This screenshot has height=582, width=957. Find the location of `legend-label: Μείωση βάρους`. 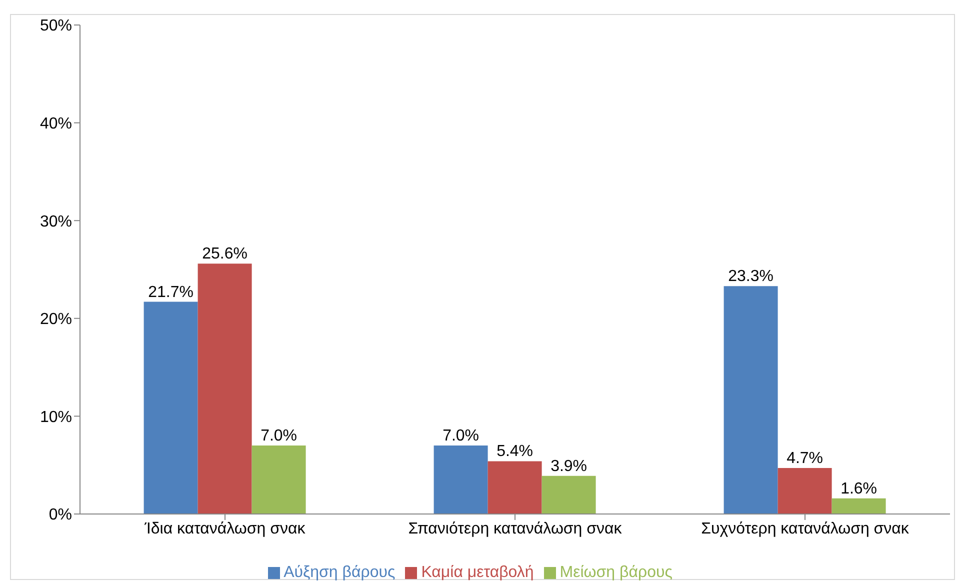

legend-label: Μείωση βάρους is located at coordinates (616, 572).